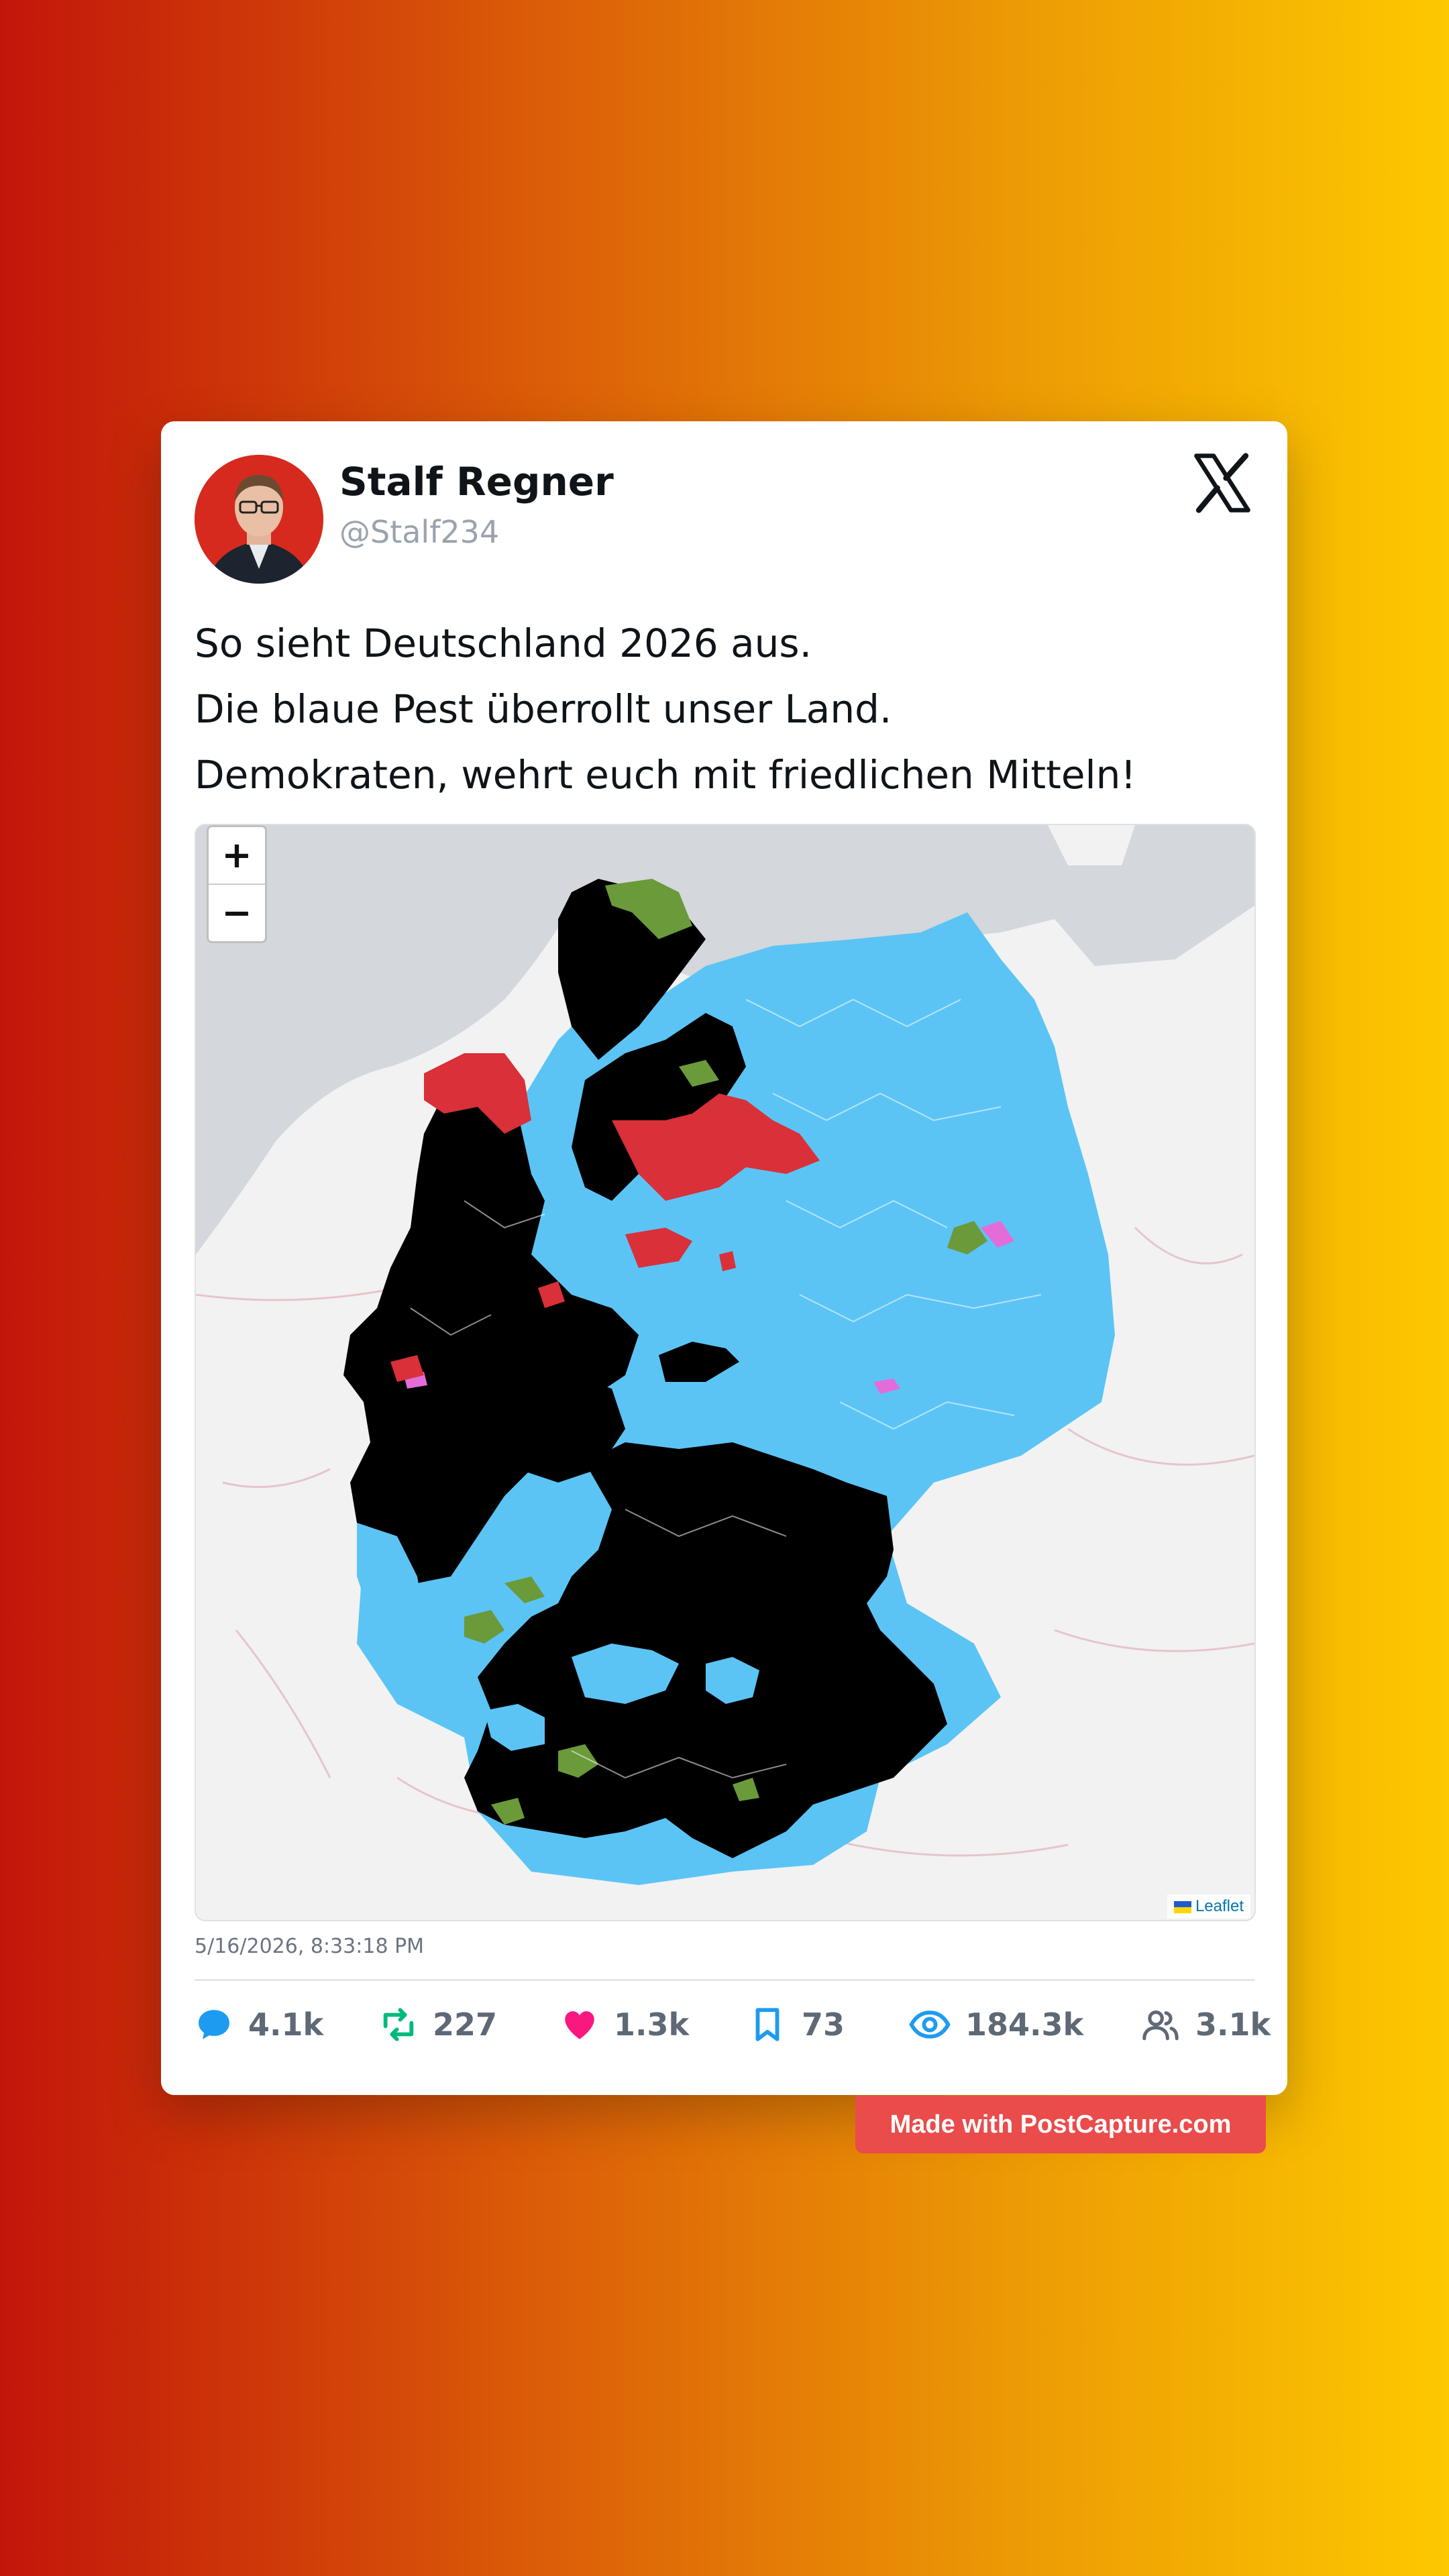  What do you see at coordinates (724, 1980) in the screenshot?
I see `divider` at bounding box center [724, 1980].